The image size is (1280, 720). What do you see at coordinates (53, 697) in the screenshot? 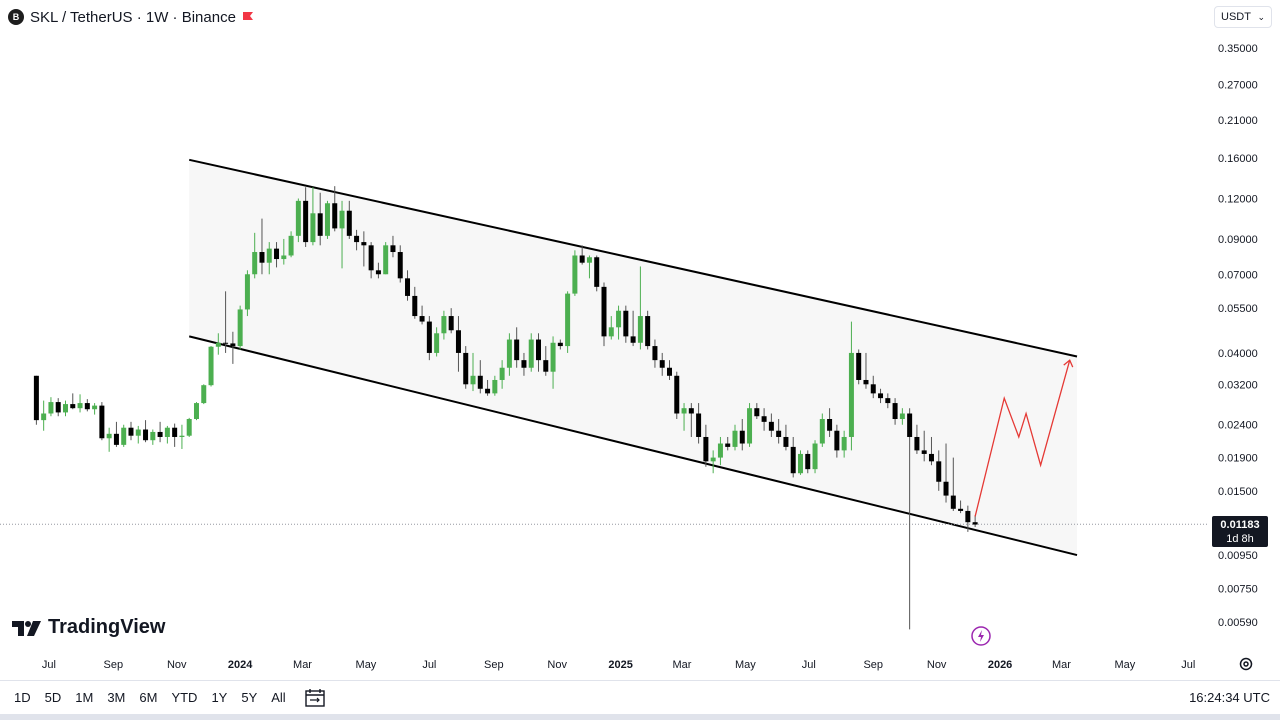
I see `range-5d: 5D` at bounding box center [53, 697].